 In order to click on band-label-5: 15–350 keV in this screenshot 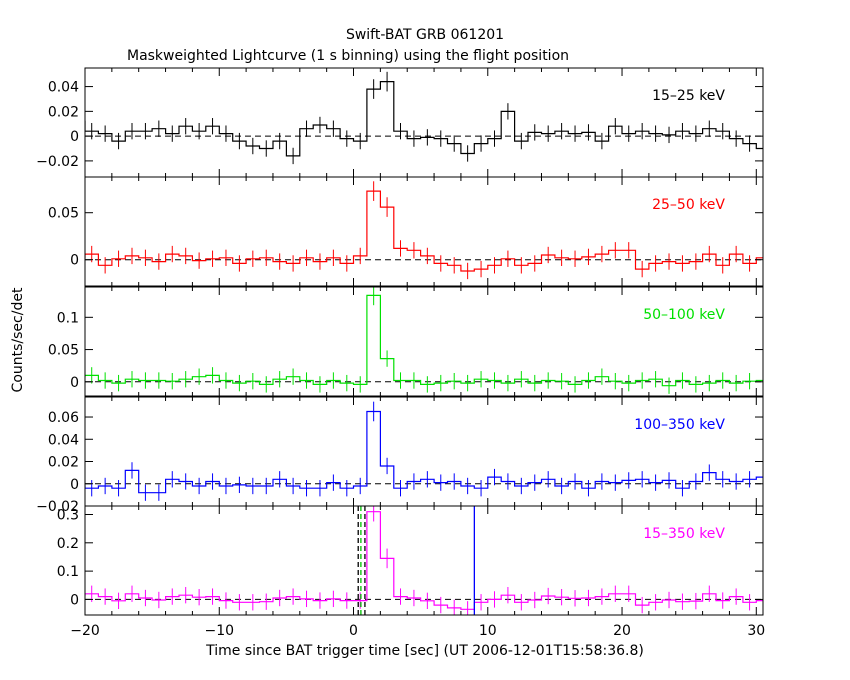, I will do `click(684, 534)`.